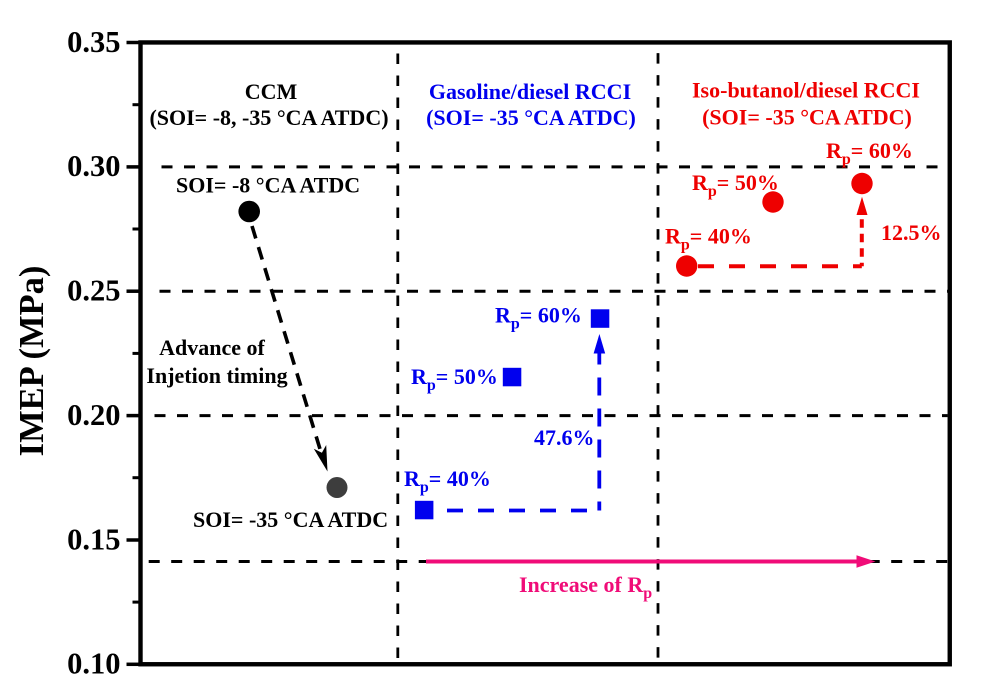  What do you see at coordinates (212, 347) in the screenshot?
I see `svg-text: Advance of` at bounding box center [212, 347].